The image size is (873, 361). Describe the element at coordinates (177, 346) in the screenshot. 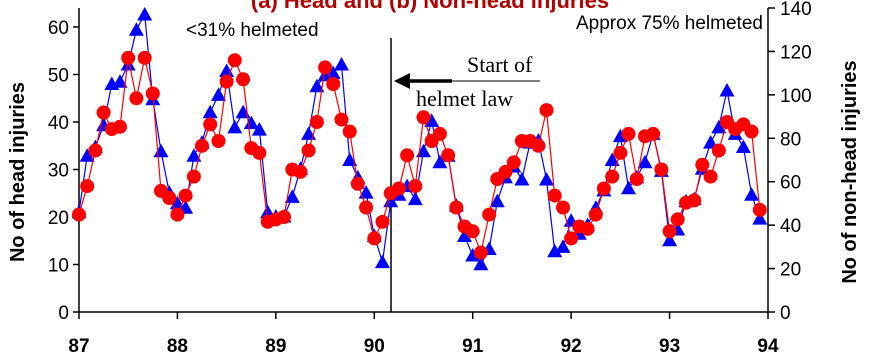

I see `x-tick-label: 88` at that location.